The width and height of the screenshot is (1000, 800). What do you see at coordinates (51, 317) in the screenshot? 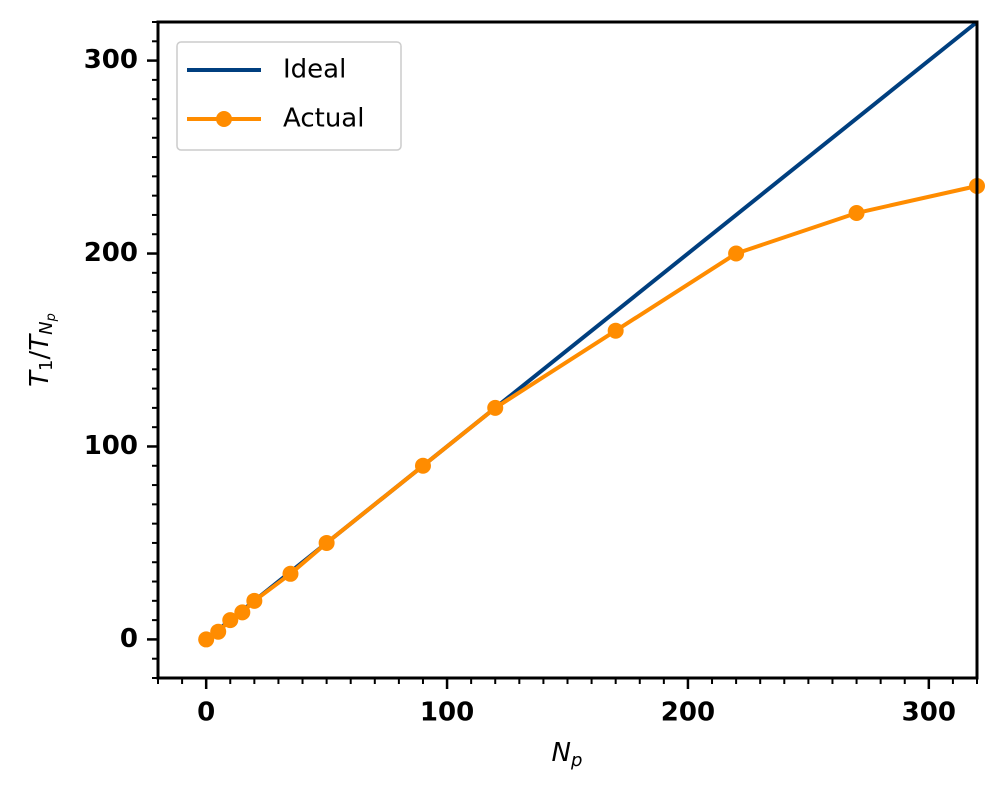
I see `y-label-part: p` at bounding box center [51, 317].